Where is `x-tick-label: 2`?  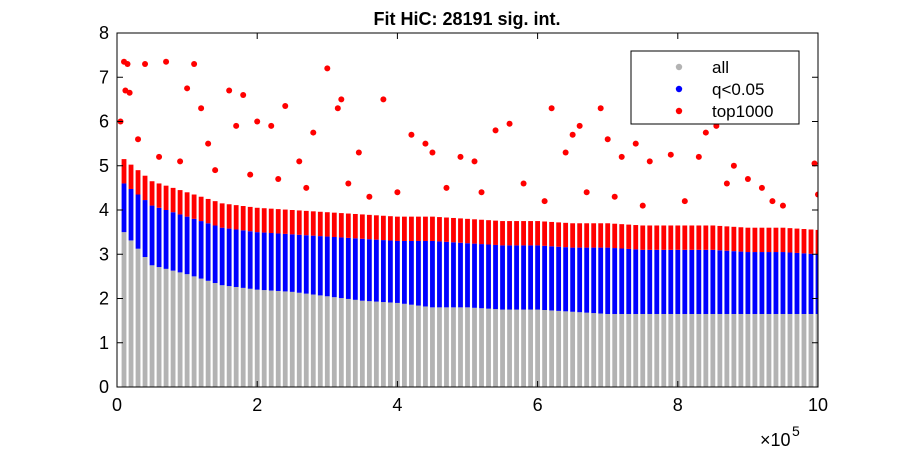 x-tick-label: 2 is located at coordinates (257, 405).